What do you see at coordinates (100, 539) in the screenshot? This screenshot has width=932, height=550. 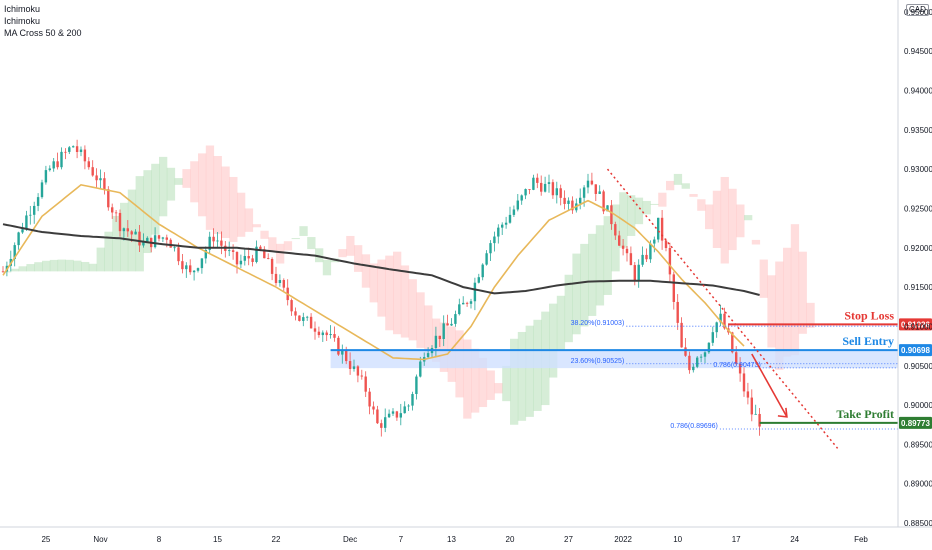 I see `x-tick-label: Nov` at bounding box center [100, 539].